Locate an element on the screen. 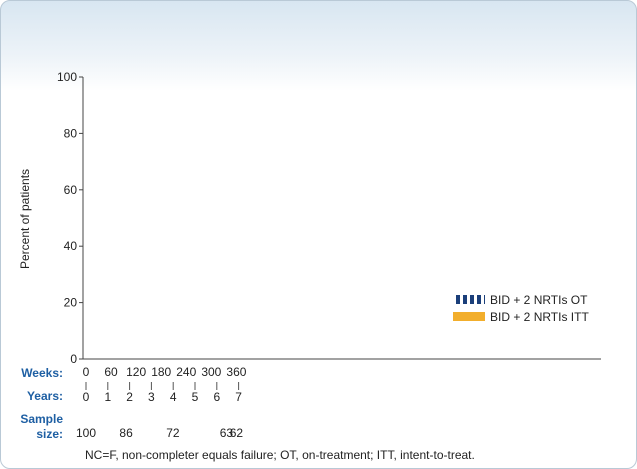 The width and height of the screenshot is (637, 469). sample-size-value: 62 is located at coordinates (237, 433).